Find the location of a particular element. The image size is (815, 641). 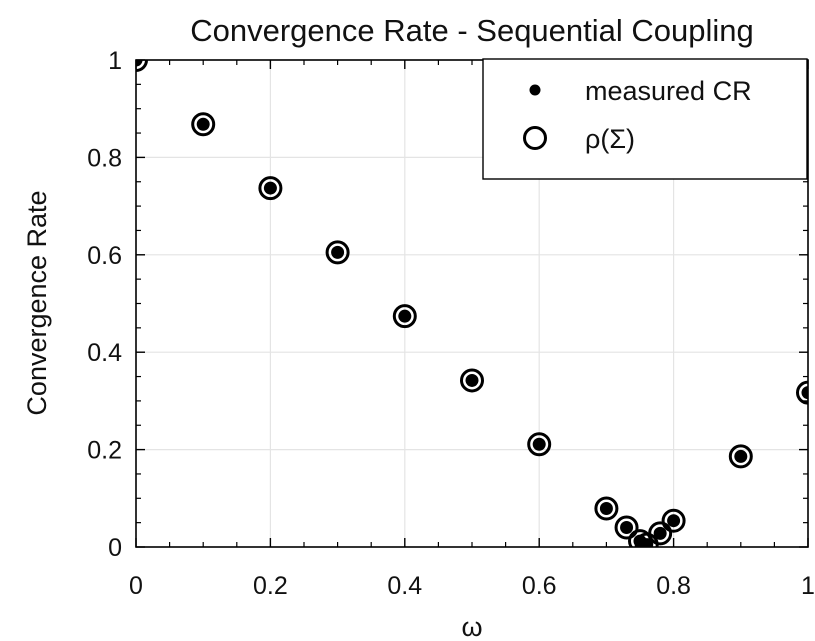

legend: measured CR ρ(Σ) is located at coordinates (645, 119).